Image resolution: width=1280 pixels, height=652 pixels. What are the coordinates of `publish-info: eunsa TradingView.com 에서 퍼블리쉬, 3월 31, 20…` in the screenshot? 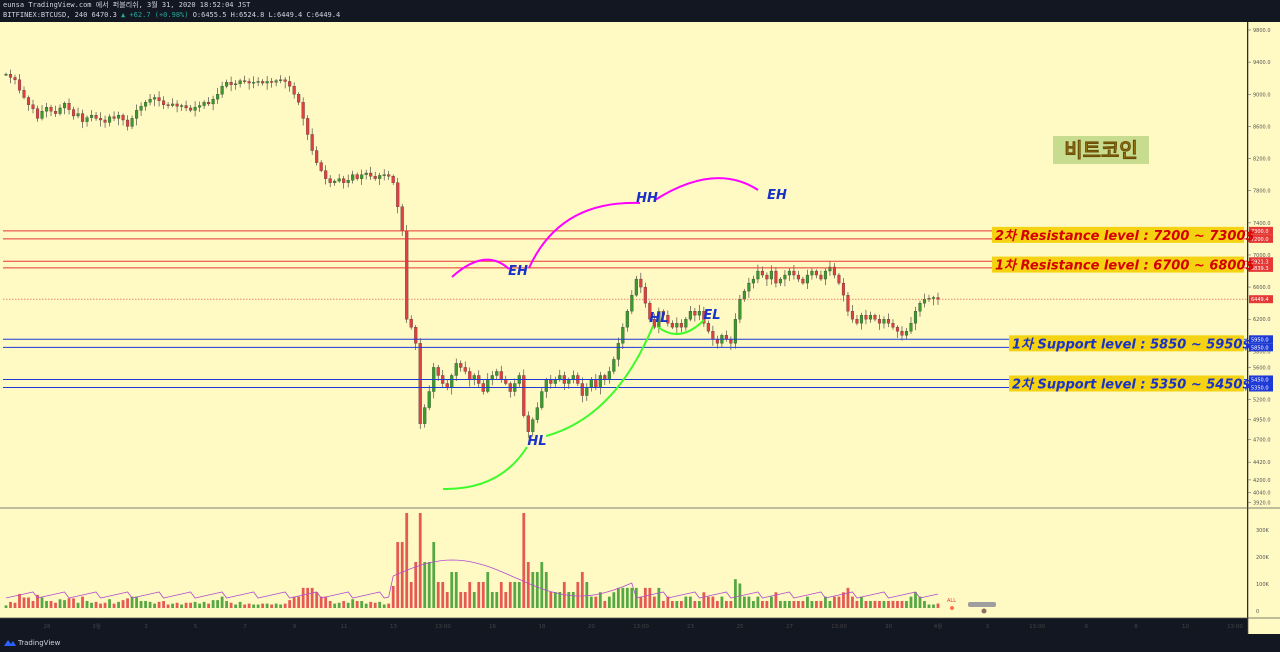 It's located at (127, 5).